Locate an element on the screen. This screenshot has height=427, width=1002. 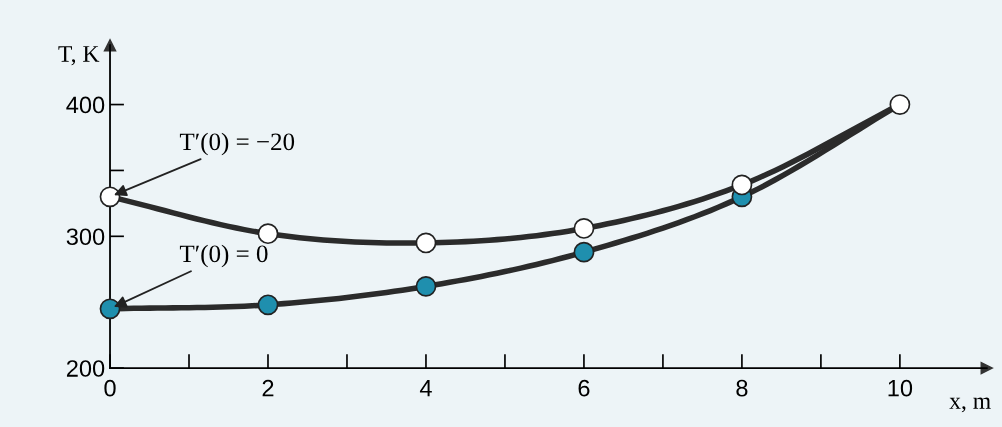
y-tick-label: 200 is located at coordinates (85, 368).